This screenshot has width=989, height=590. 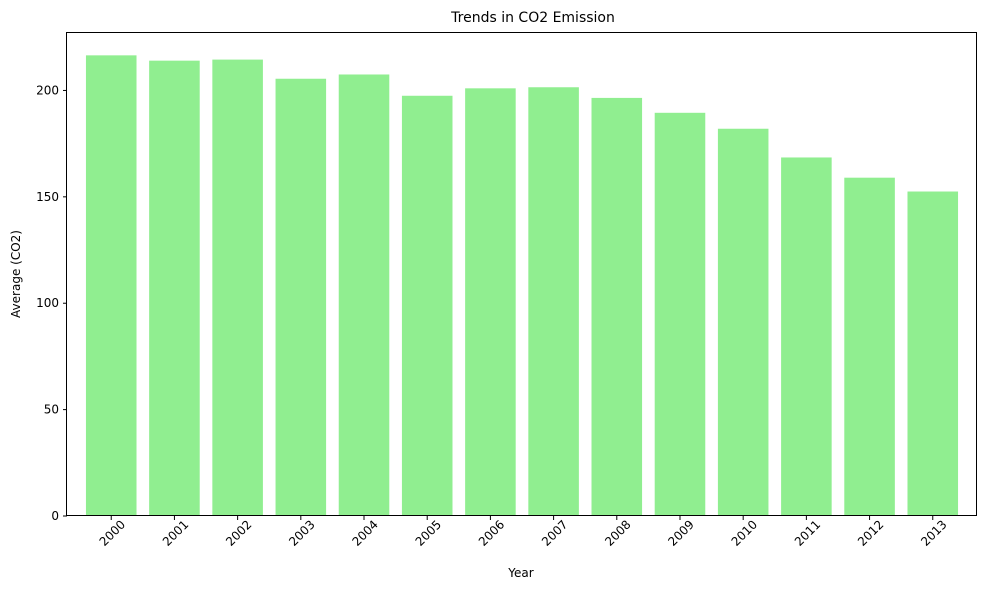 I want to click on bar-2001, so click(x=174, y=288).